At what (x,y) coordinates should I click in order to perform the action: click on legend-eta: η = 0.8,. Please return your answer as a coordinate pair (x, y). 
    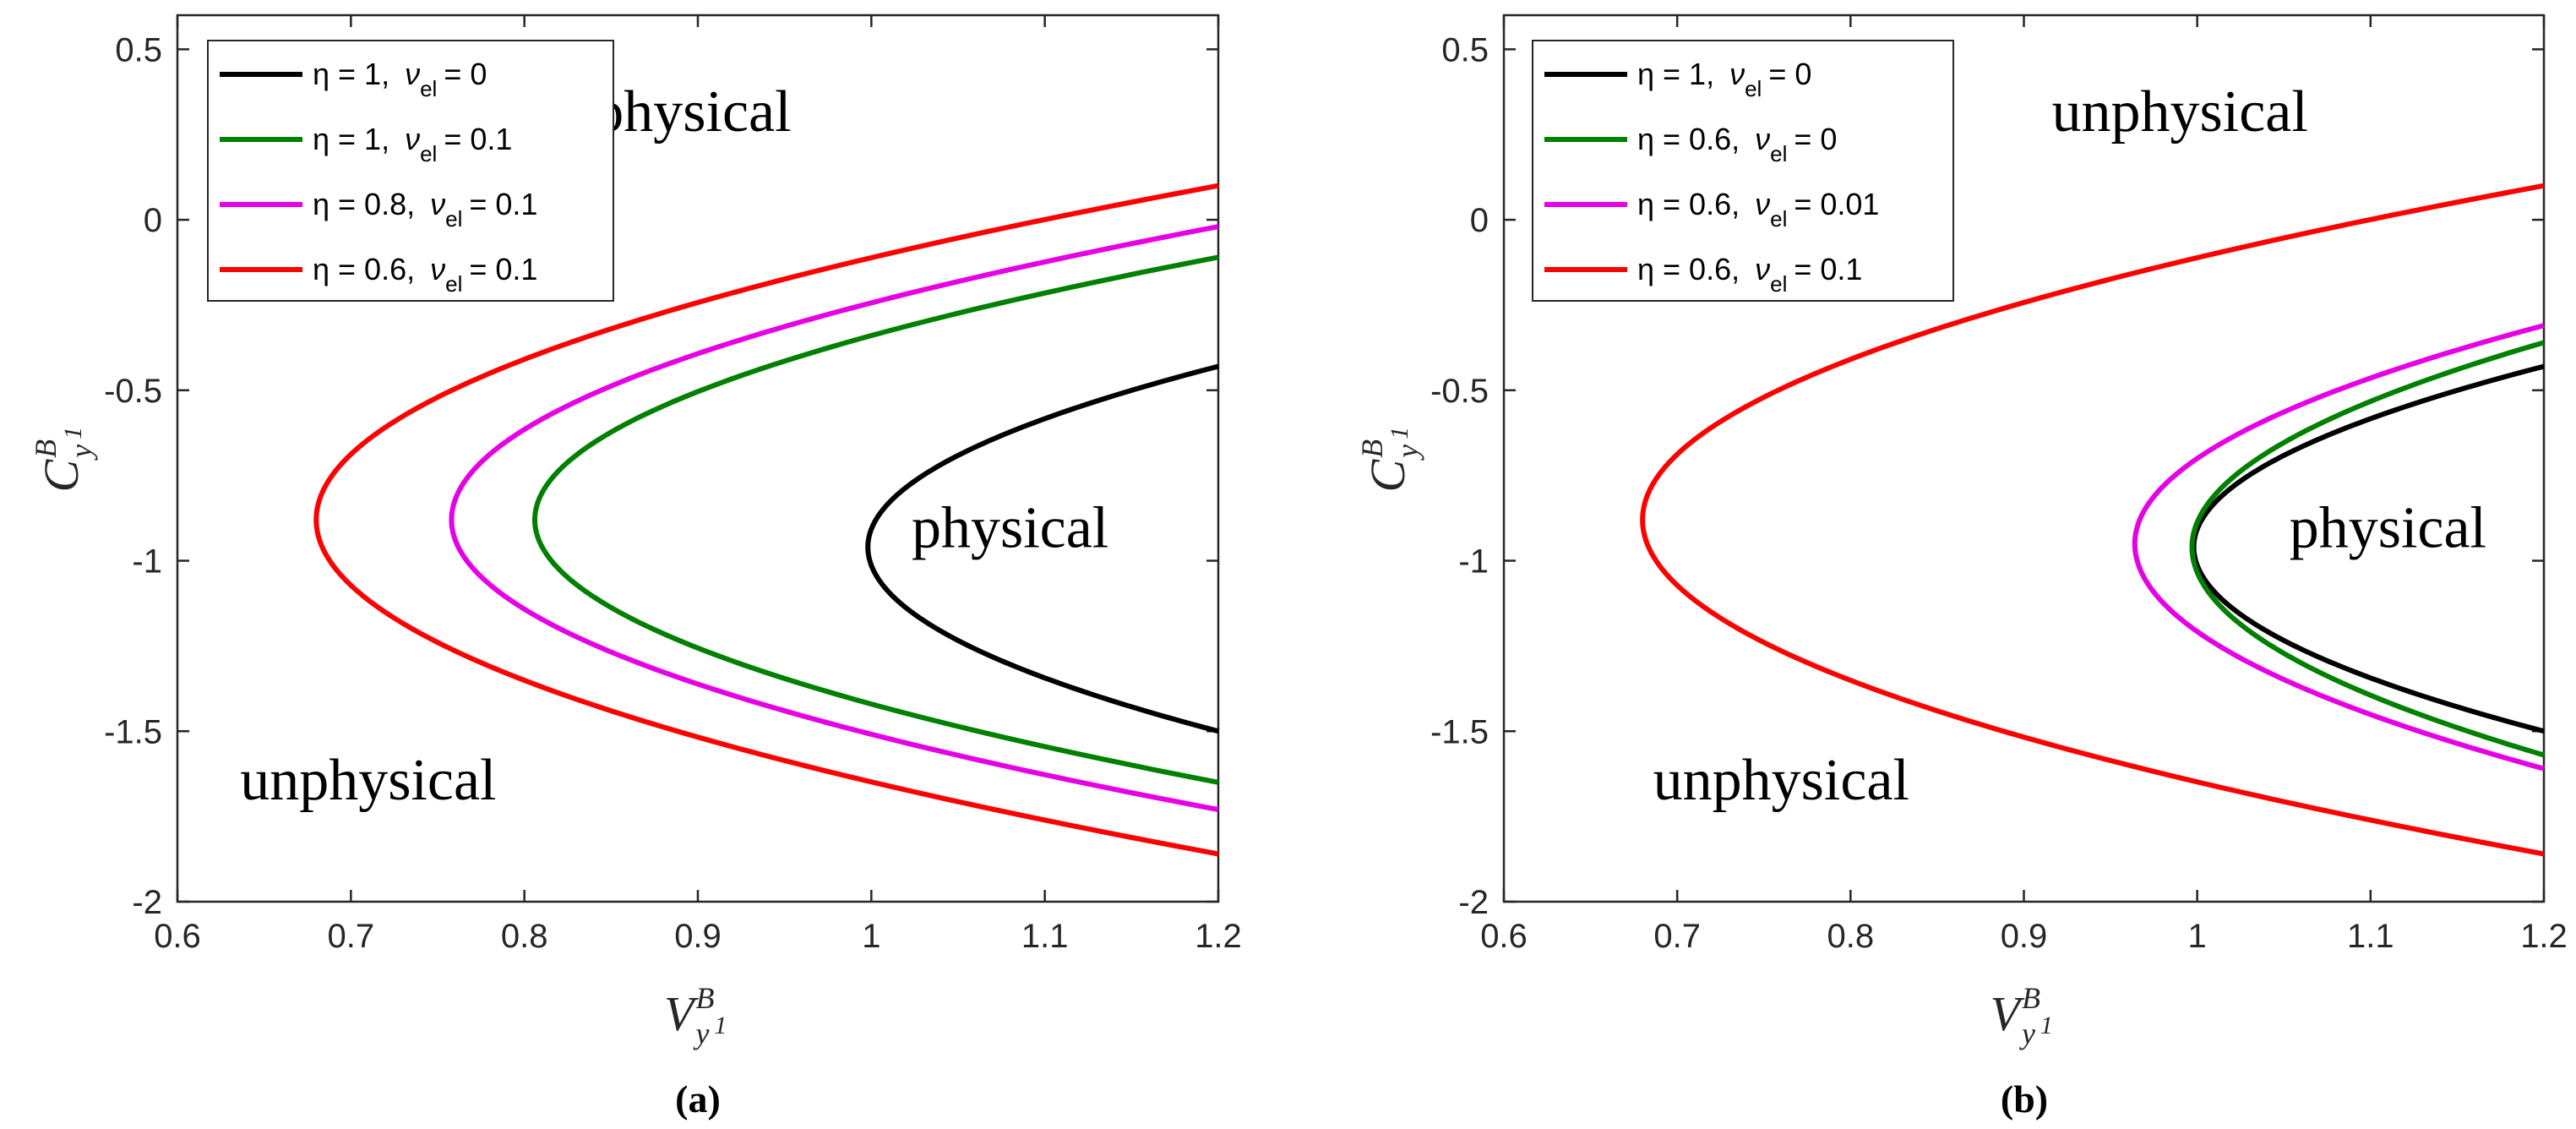
    Looking at the image, I should click on (364, 204).